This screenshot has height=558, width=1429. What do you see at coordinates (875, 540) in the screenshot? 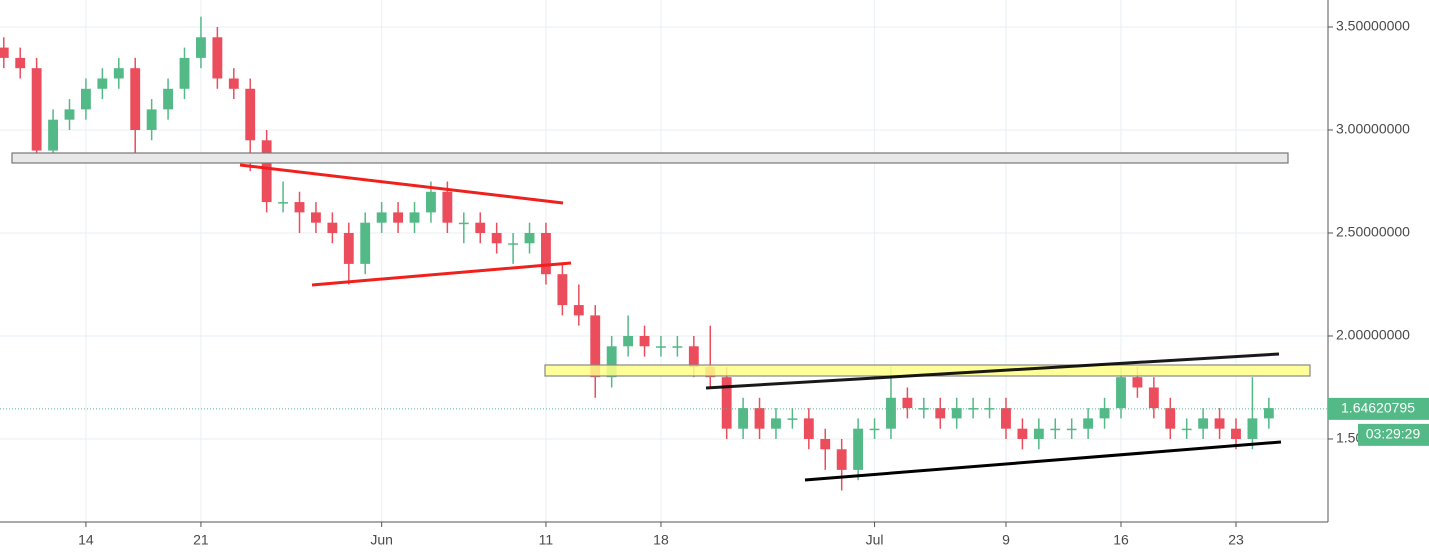
I see `x-tick-label: Jul` at bounding box center [875, 540].